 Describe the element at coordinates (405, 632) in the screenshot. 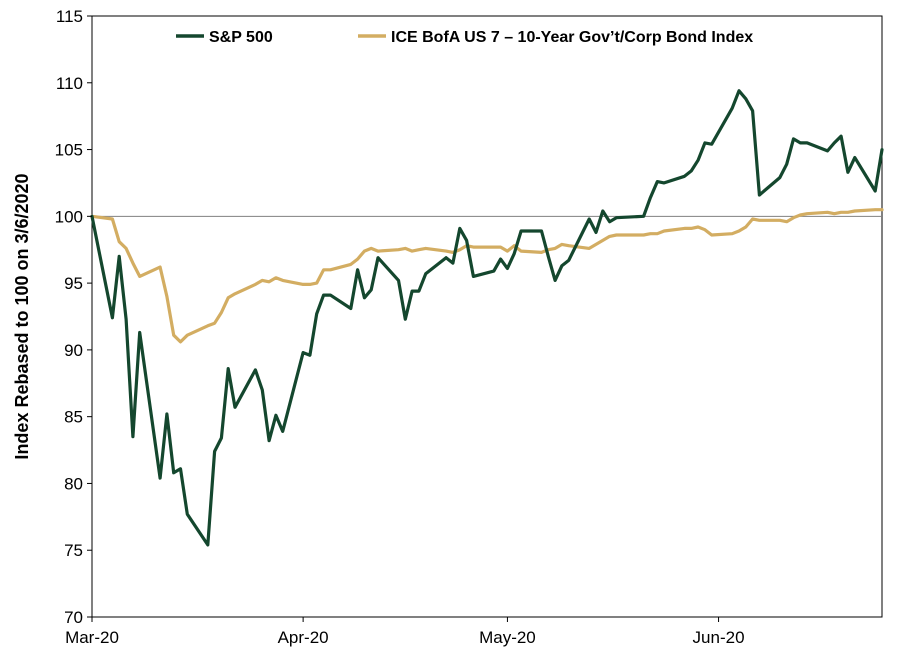

I see `x-axis: Mar-20 Apr-20 May-20 Jun-20` at that location.